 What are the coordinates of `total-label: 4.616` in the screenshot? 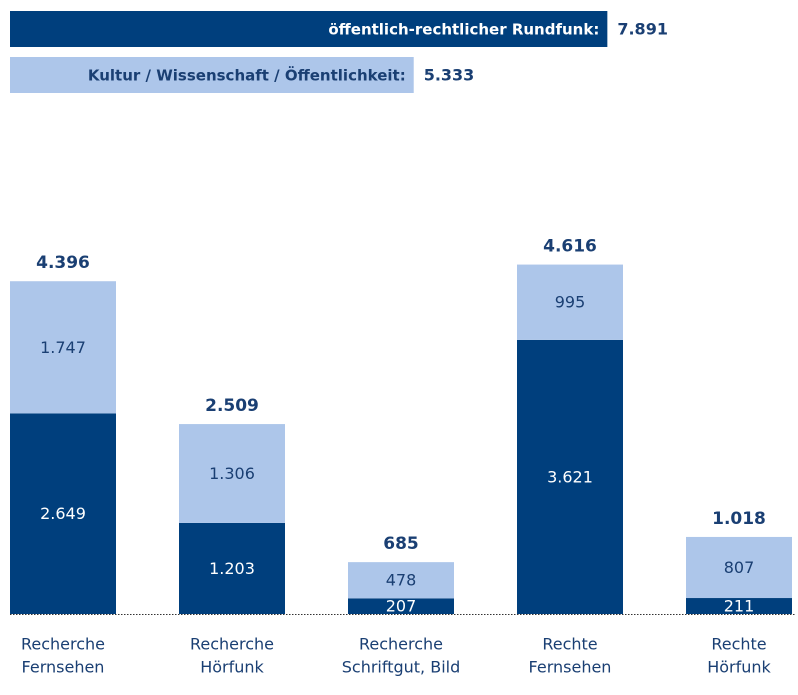 It's located at (570, 247).